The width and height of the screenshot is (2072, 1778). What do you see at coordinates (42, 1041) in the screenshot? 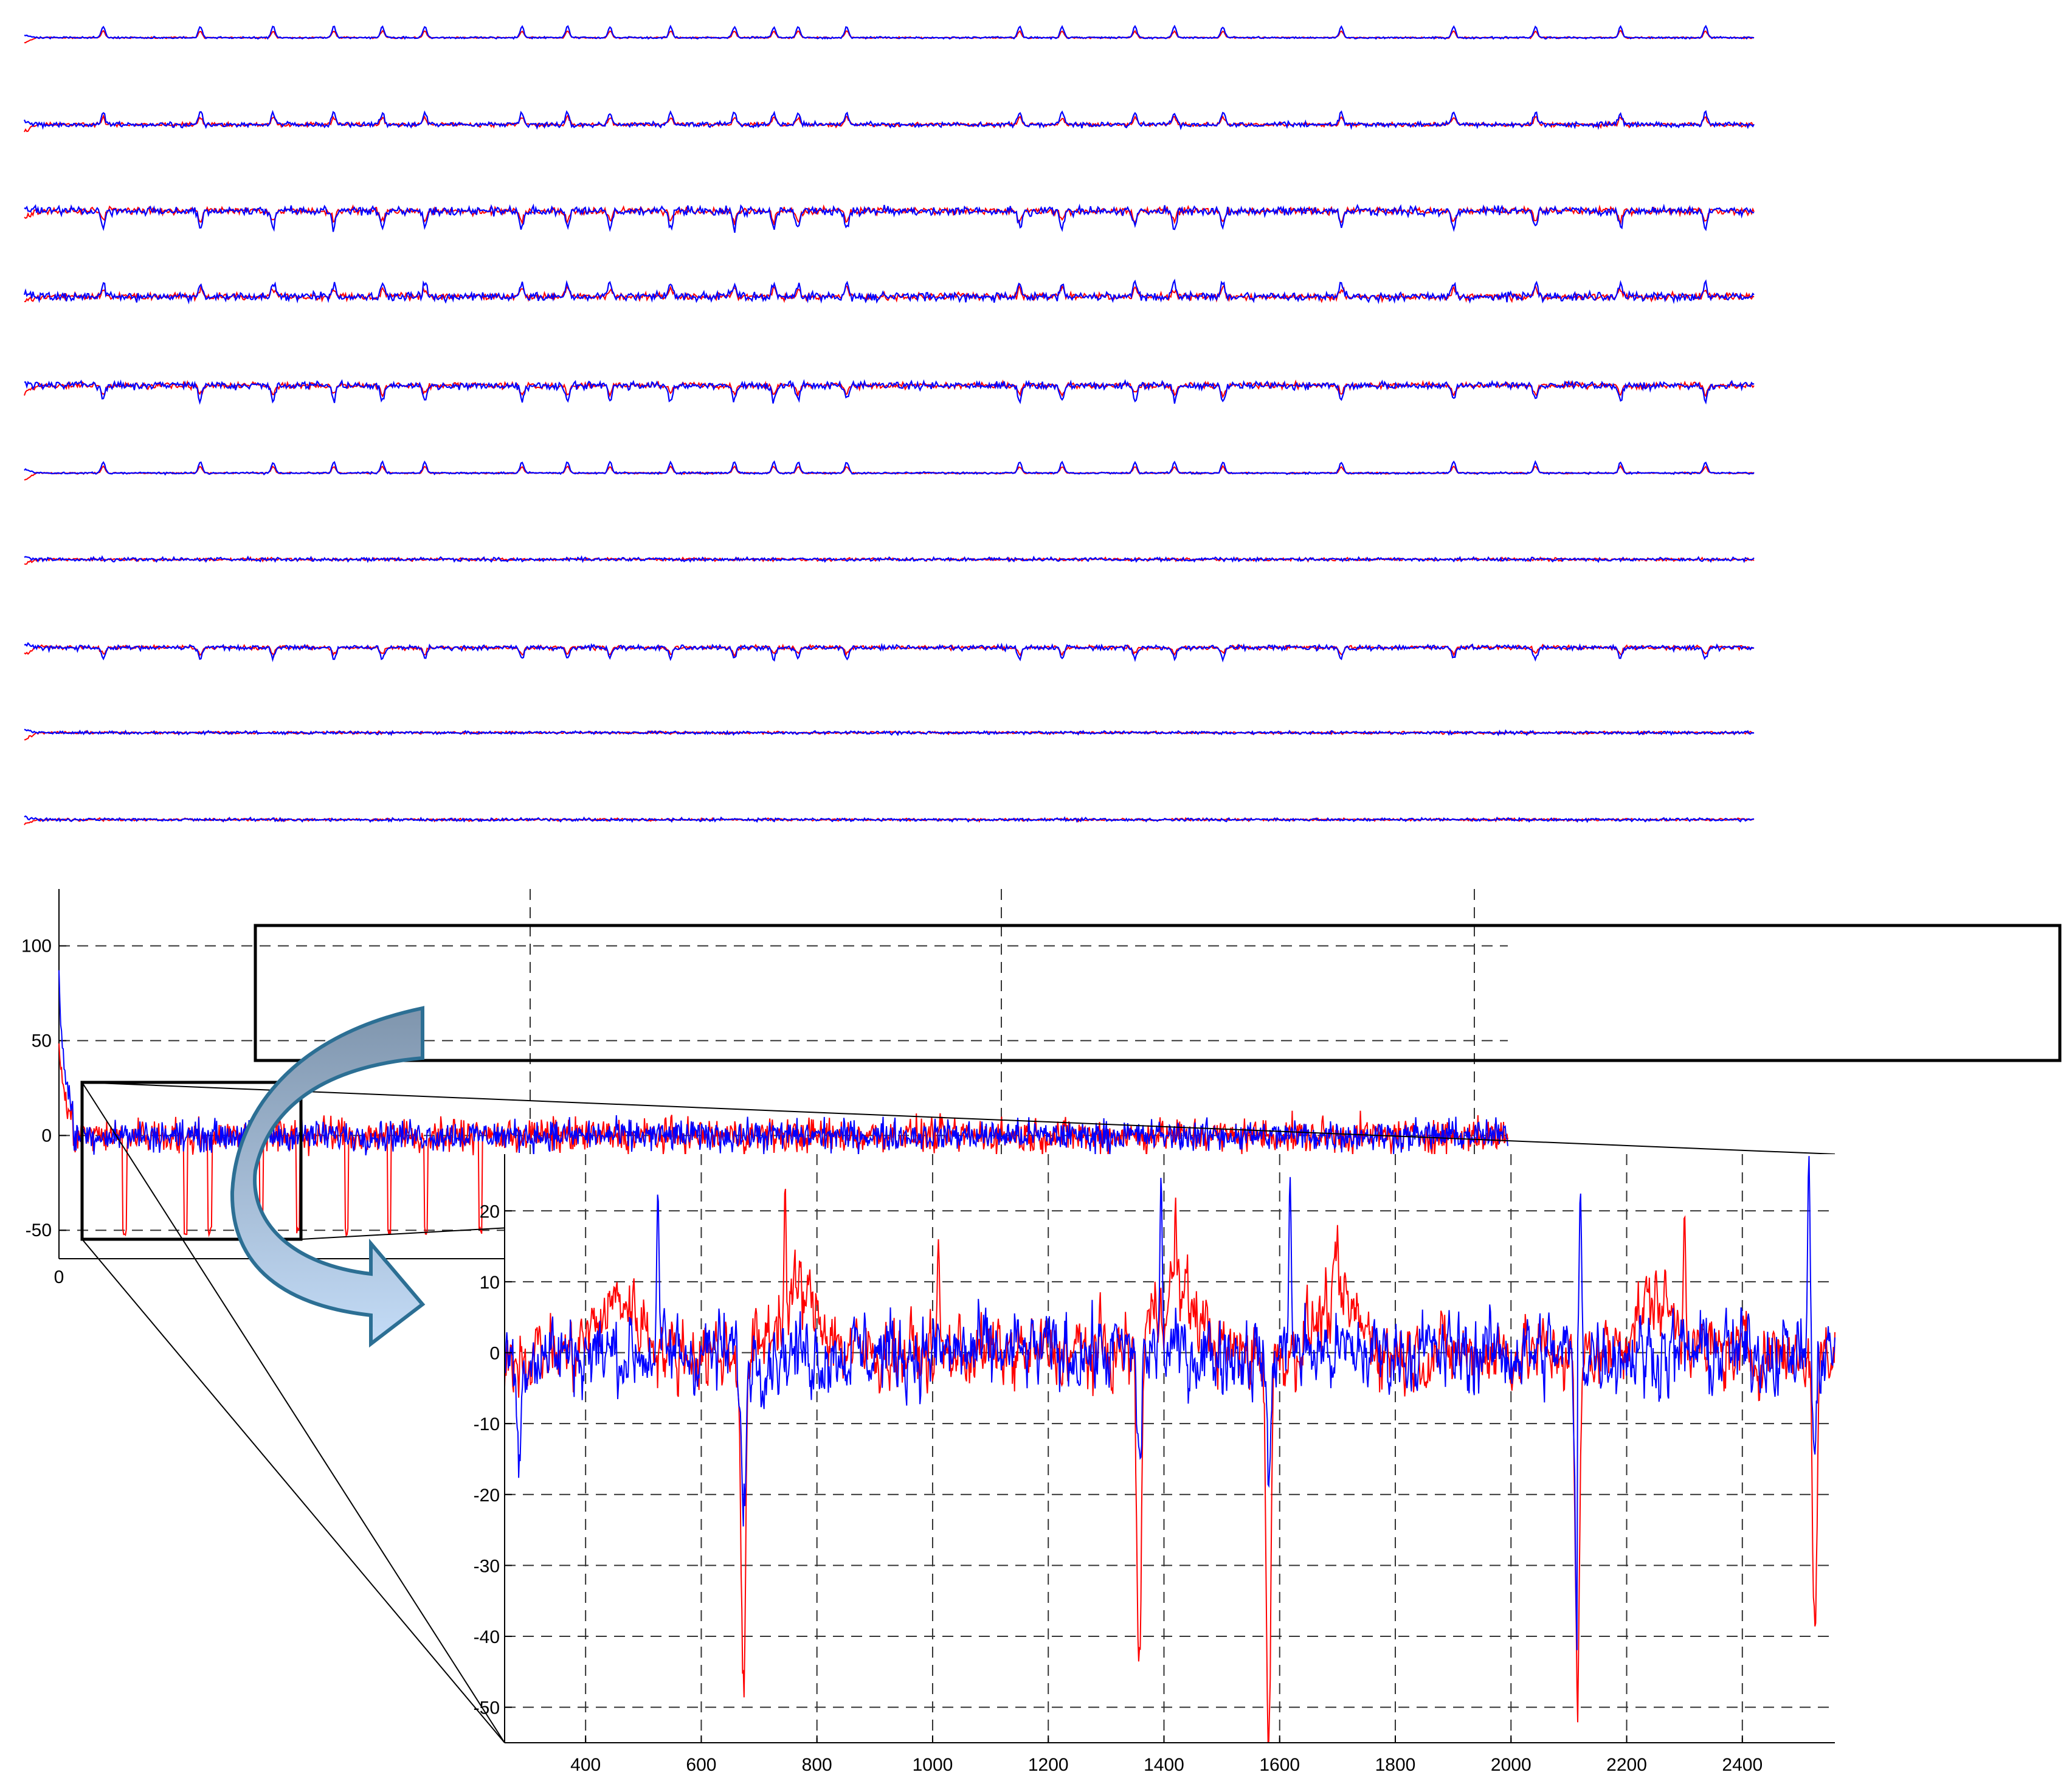
I see `overview-y-tick-label: 50` at bounding box center [42, 1041].